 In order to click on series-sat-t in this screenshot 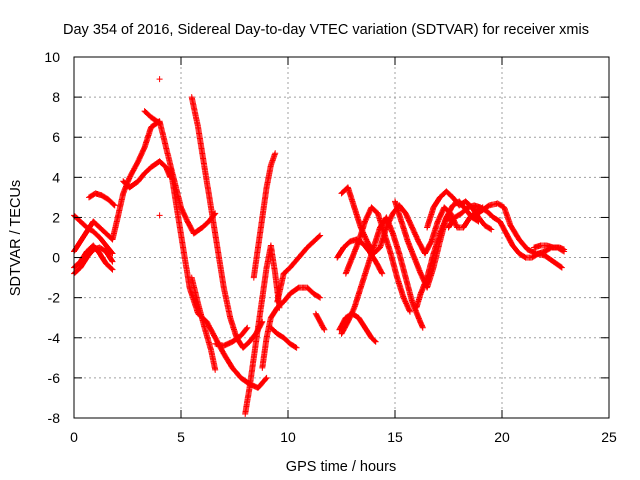, I will do `click(382, 275)`.